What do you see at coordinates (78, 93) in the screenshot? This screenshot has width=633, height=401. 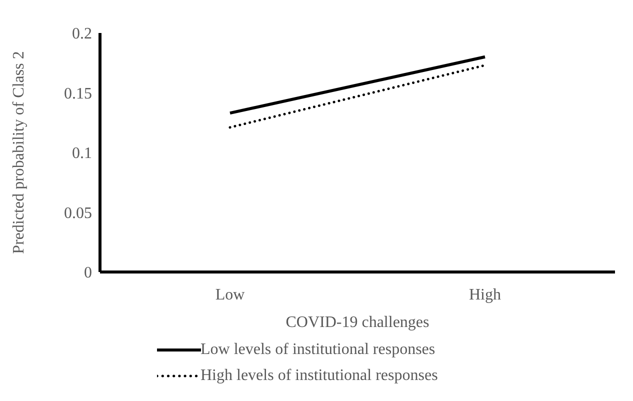 I see `y-tick-label: 0.15` at bounding box center [78, 93].